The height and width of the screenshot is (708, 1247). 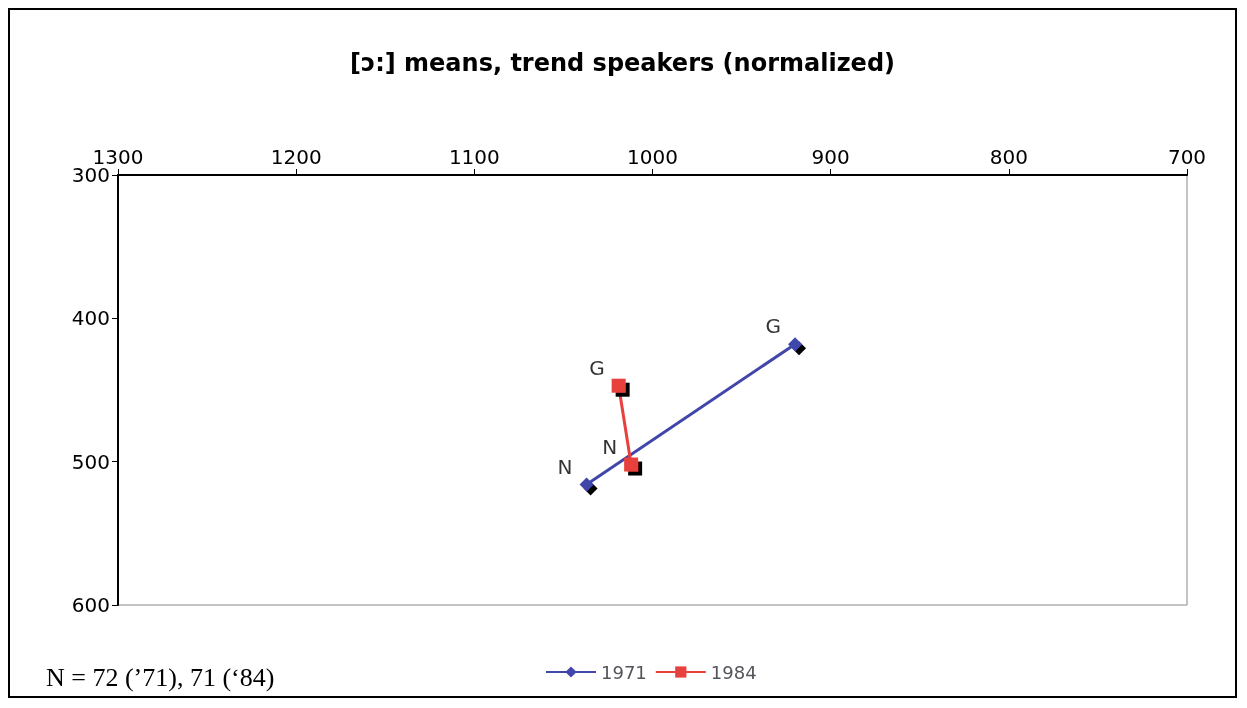 I want to click on y-tick-label: 400, so click(x=90, y=318).